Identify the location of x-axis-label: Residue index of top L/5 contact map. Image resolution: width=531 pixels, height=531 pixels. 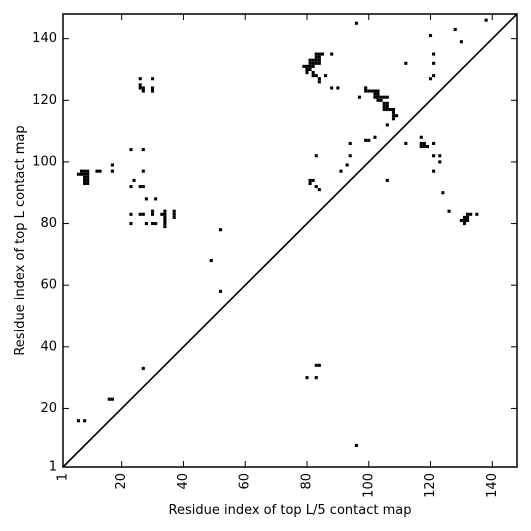
(290, 510).